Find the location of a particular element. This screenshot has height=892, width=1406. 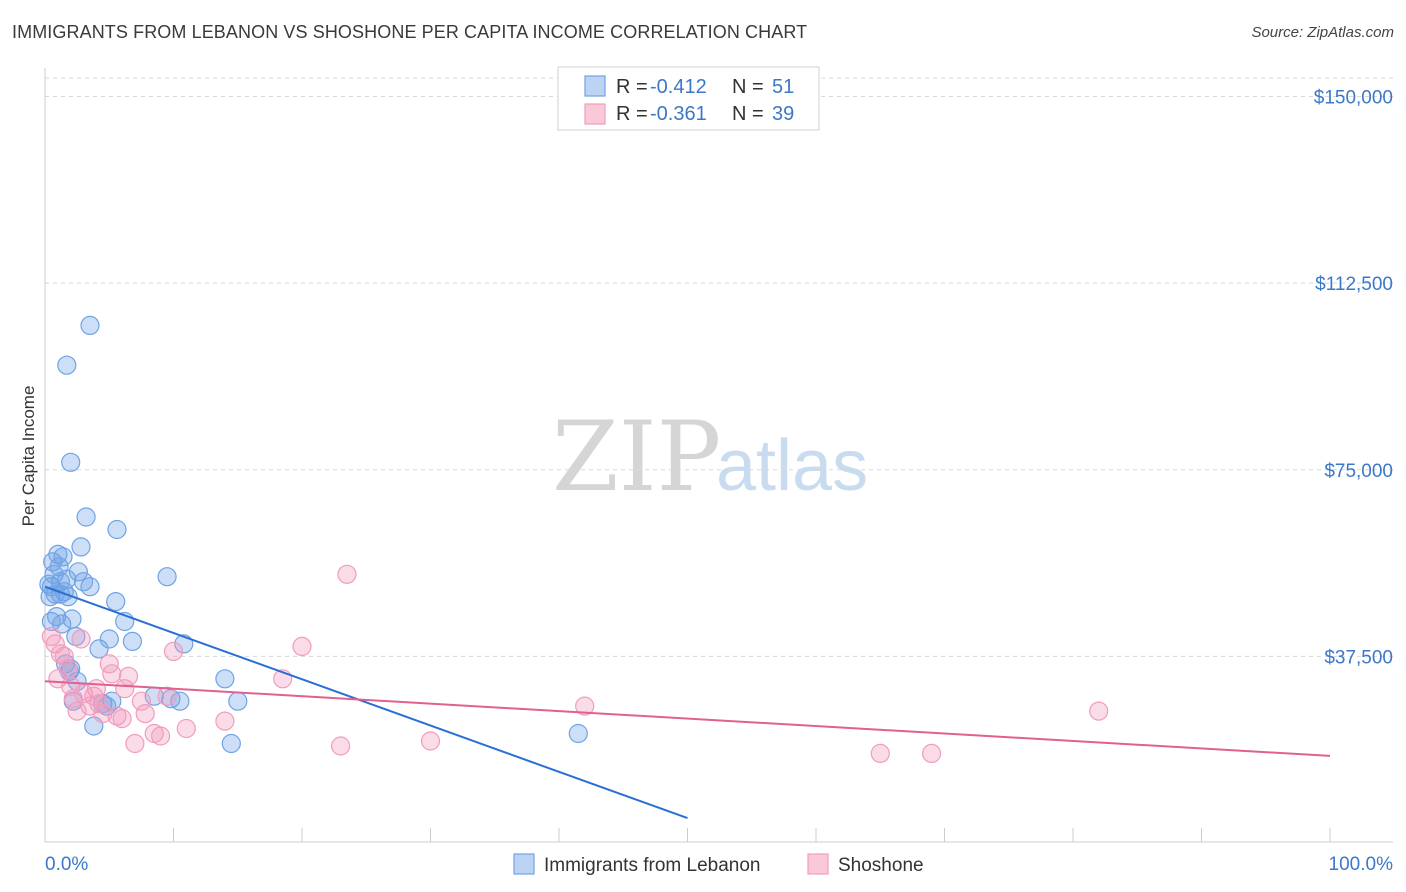

lebanon-trendline is located at coordinates (366, 702).